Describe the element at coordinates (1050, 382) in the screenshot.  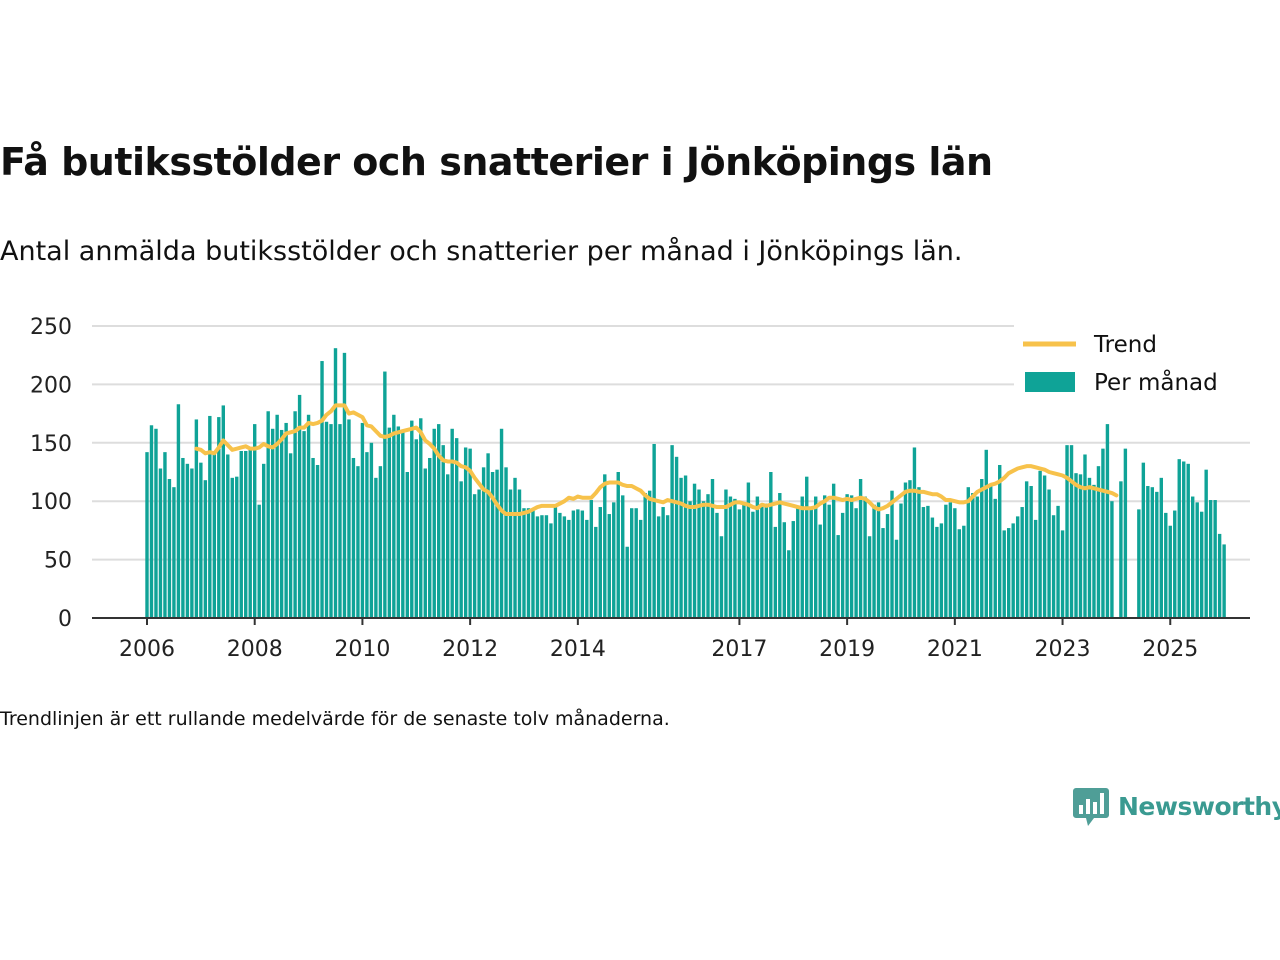
I see `legend-bar-swatch` at that location.